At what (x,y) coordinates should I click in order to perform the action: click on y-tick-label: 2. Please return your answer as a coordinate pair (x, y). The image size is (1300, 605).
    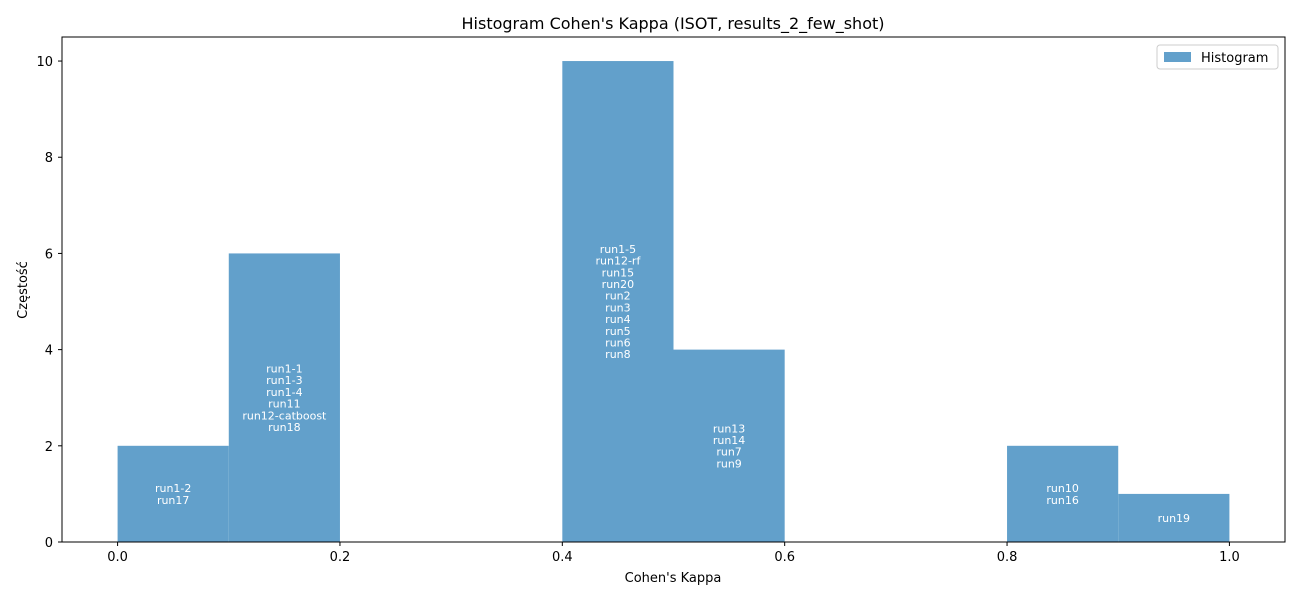
    Looking at the image, I should click on (49, 447).